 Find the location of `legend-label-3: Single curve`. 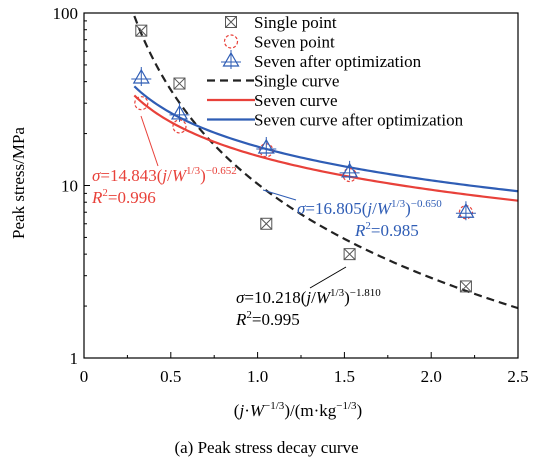

legend-label-3: Single curve is located at coordinates (296, 81).